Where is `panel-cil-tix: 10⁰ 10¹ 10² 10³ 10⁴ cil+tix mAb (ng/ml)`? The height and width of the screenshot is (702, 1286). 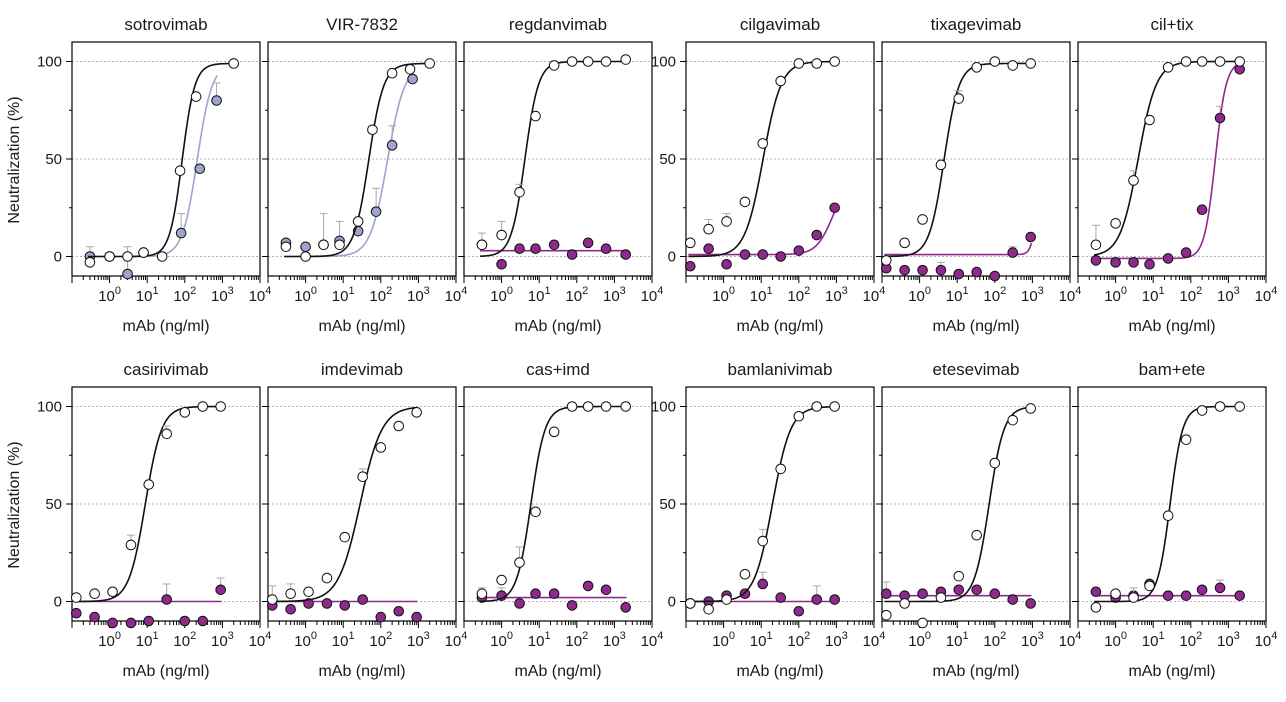
panel-cil-tix: 10⁰ 10¹ 10² 10³ 10⁴ cil+tix mAb (ng/ml) is located at coordinates (1174, 175).